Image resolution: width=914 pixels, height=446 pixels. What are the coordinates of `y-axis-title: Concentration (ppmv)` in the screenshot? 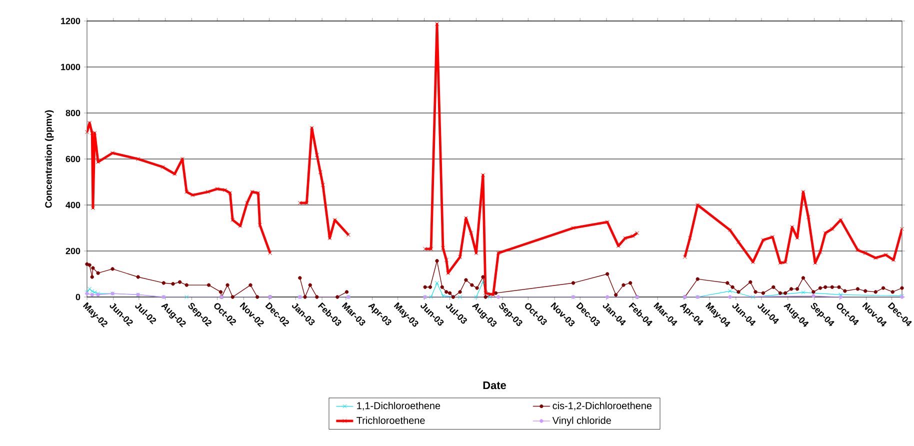 It's located at (49, 159).